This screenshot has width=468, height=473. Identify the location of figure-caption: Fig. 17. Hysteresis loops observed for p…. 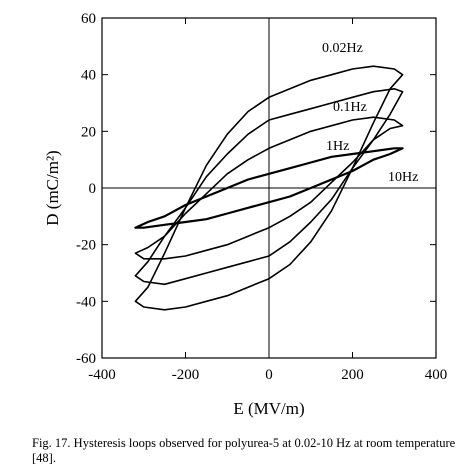
(244, 450).